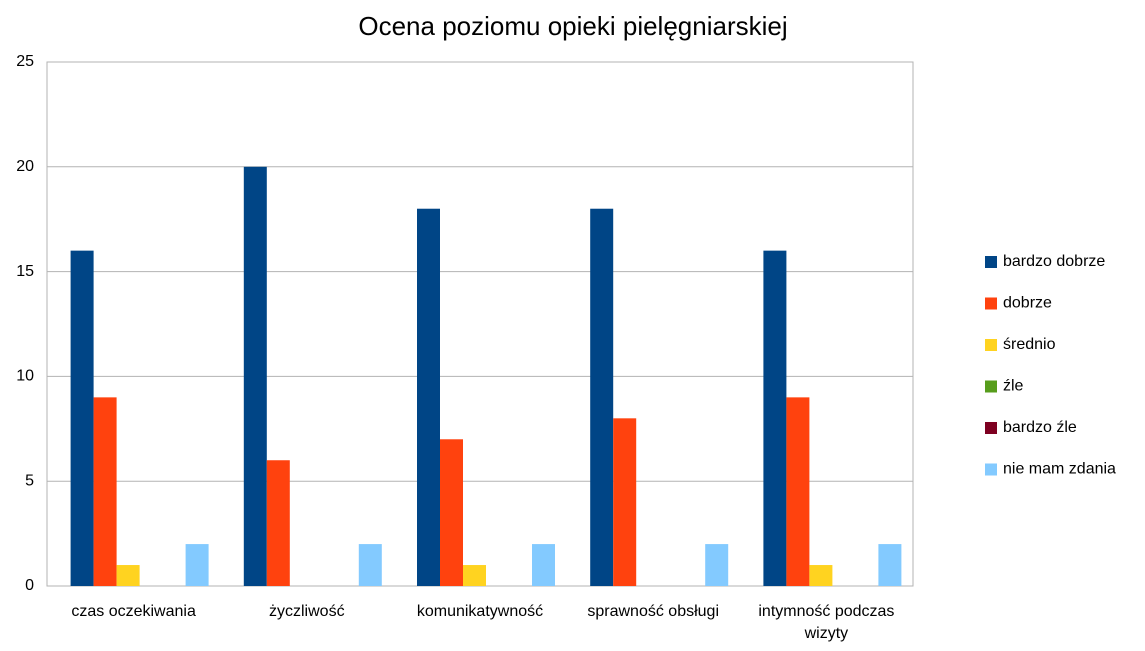 The width and height of the screenshot is (1145, 651). Describe the element at coordinates (480, 611) in the screenshot. I see `x-tick-label: komunikatywność` at that location.